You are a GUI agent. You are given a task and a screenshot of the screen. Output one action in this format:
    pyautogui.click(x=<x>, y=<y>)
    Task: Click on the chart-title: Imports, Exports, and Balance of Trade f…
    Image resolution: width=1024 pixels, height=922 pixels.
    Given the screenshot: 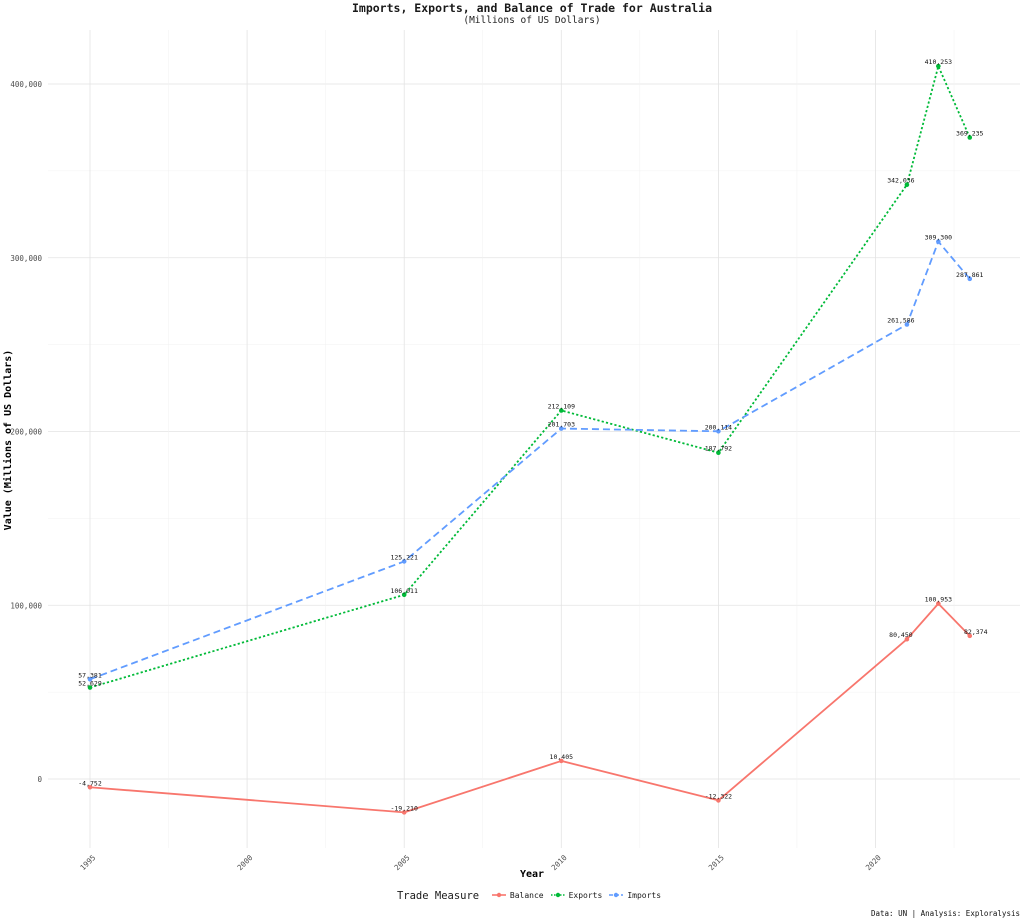 What is the action you would take?
    pyautogui.click(x=532, y=8)
    